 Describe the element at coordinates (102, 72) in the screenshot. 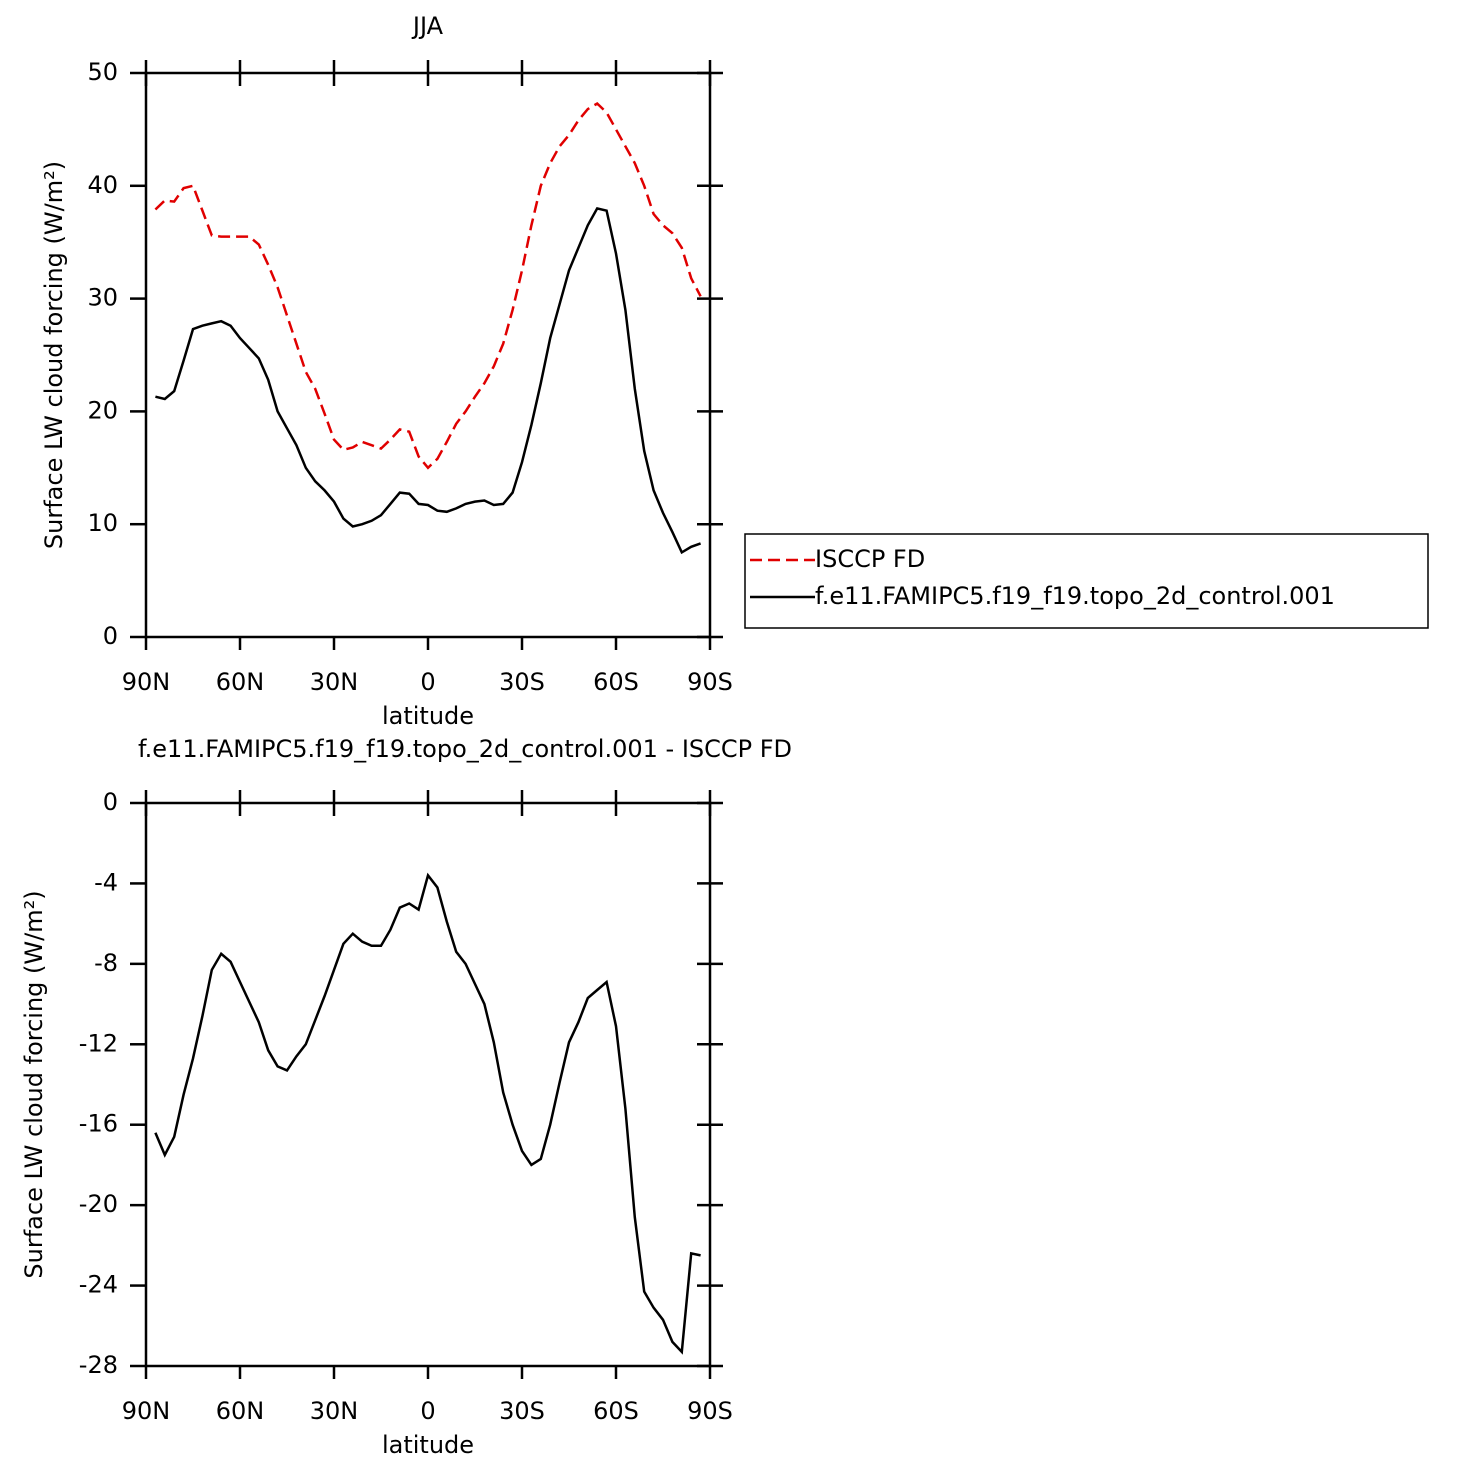

I see `y-tick-label: 50` at that location.